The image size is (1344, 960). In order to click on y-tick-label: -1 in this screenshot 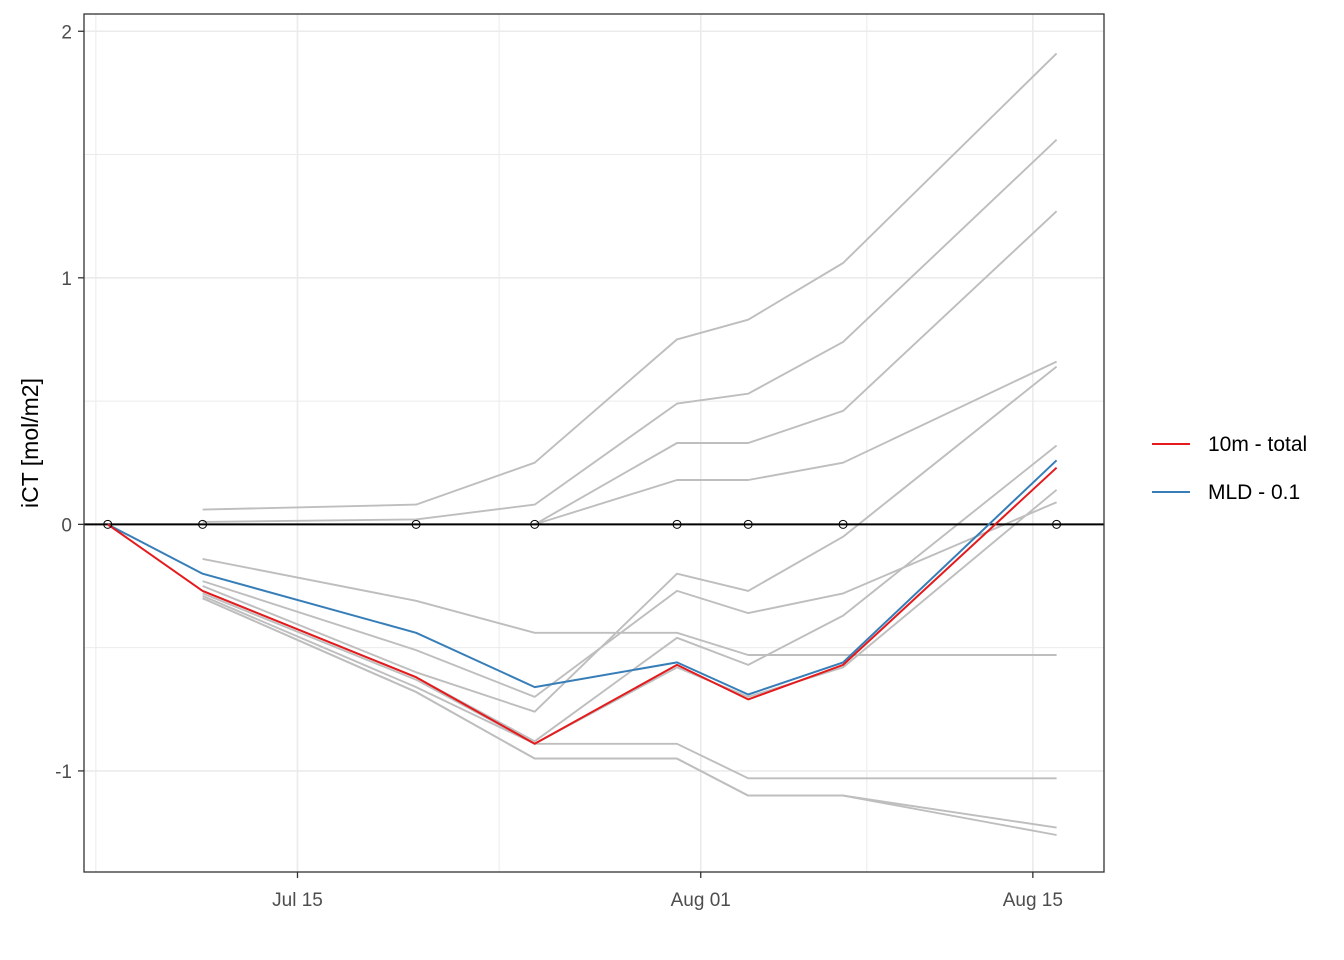, I will do `click(63, 772)`.